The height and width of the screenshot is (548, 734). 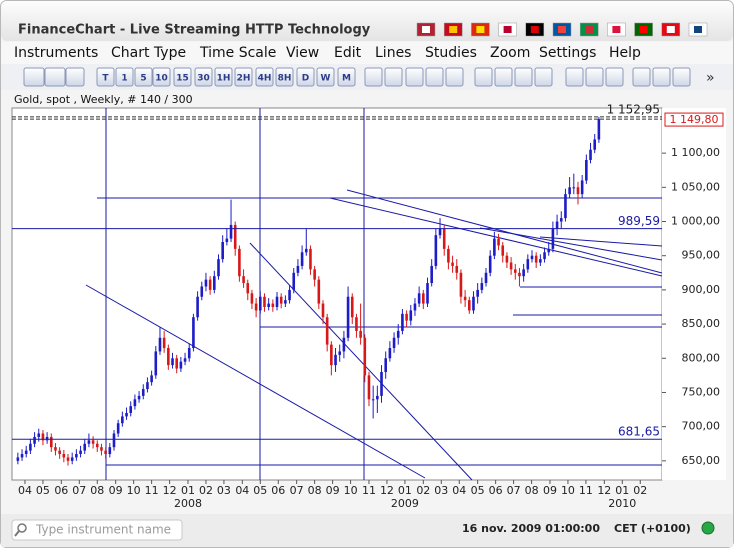 I want to click on language-flags, so click(x=562, y=29).